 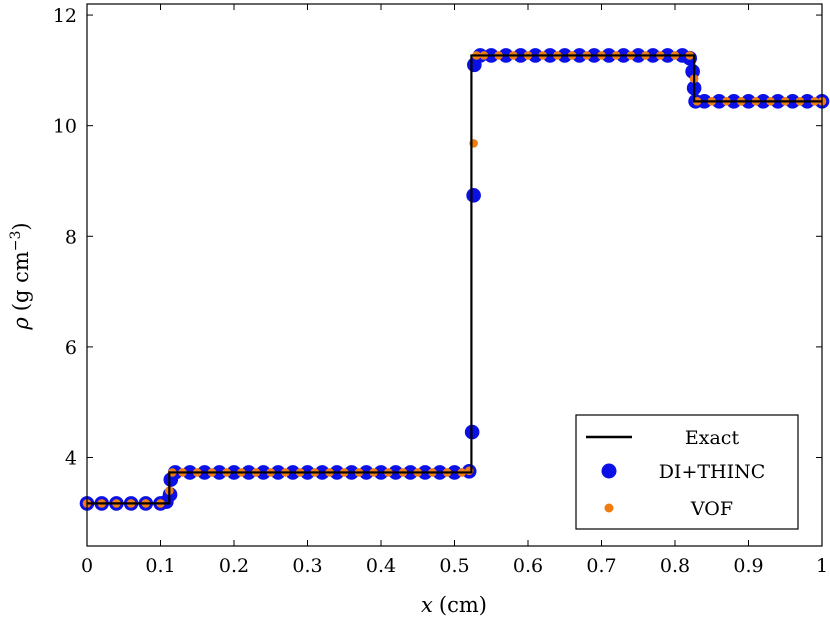 I want to click on x-tick-label: 0.8, so click(x=675, y=566).